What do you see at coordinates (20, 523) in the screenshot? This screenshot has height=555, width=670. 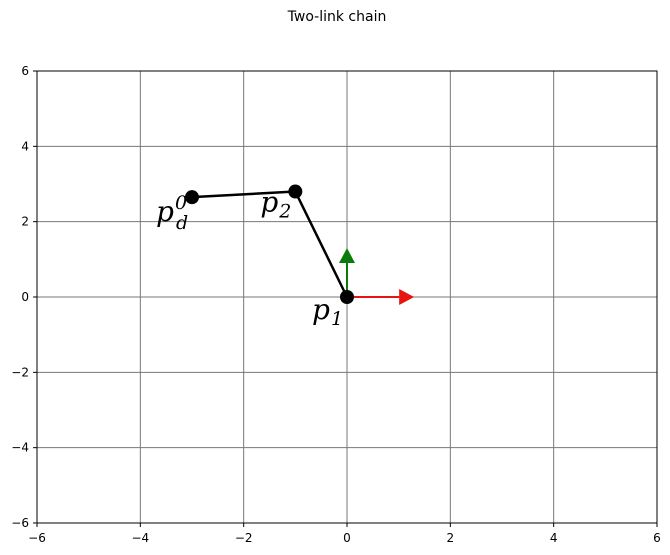 I see `y-tick-label: −6` at bounding box center [20, 523].